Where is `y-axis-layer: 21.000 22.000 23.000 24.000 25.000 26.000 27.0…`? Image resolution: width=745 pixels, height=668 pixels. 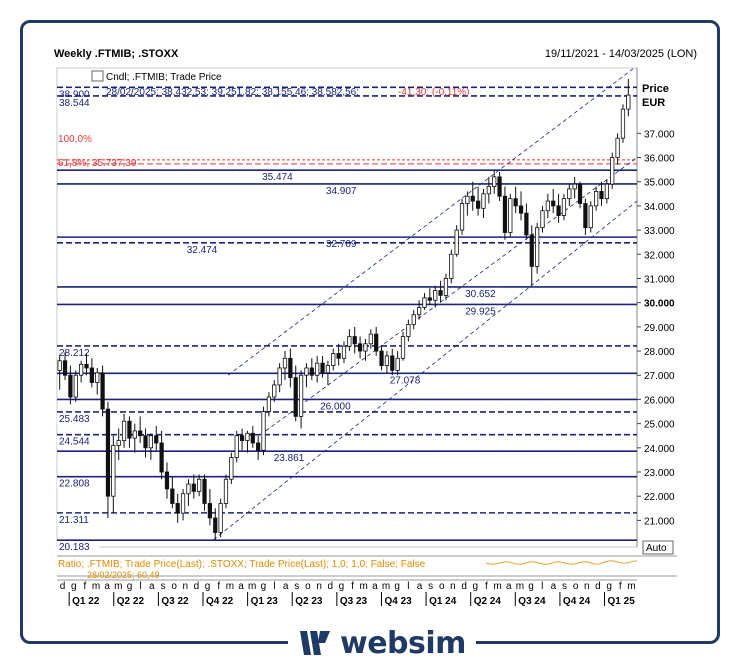 y-axis-layer: 21.000 22.000 23.000 24.000 25.000 26.000 27.0… is located at coordinates (656, 328).